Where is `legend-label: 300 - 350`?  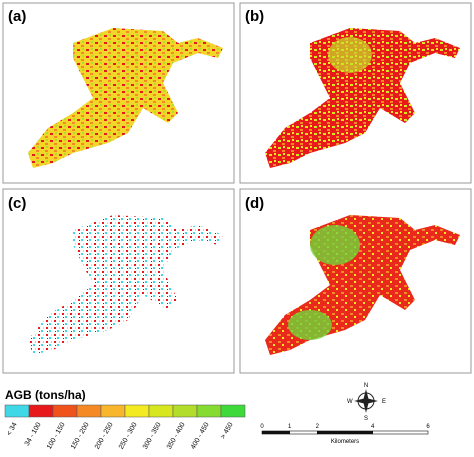 legend-label: 300 - 350 is located at coordinates (152, 435).